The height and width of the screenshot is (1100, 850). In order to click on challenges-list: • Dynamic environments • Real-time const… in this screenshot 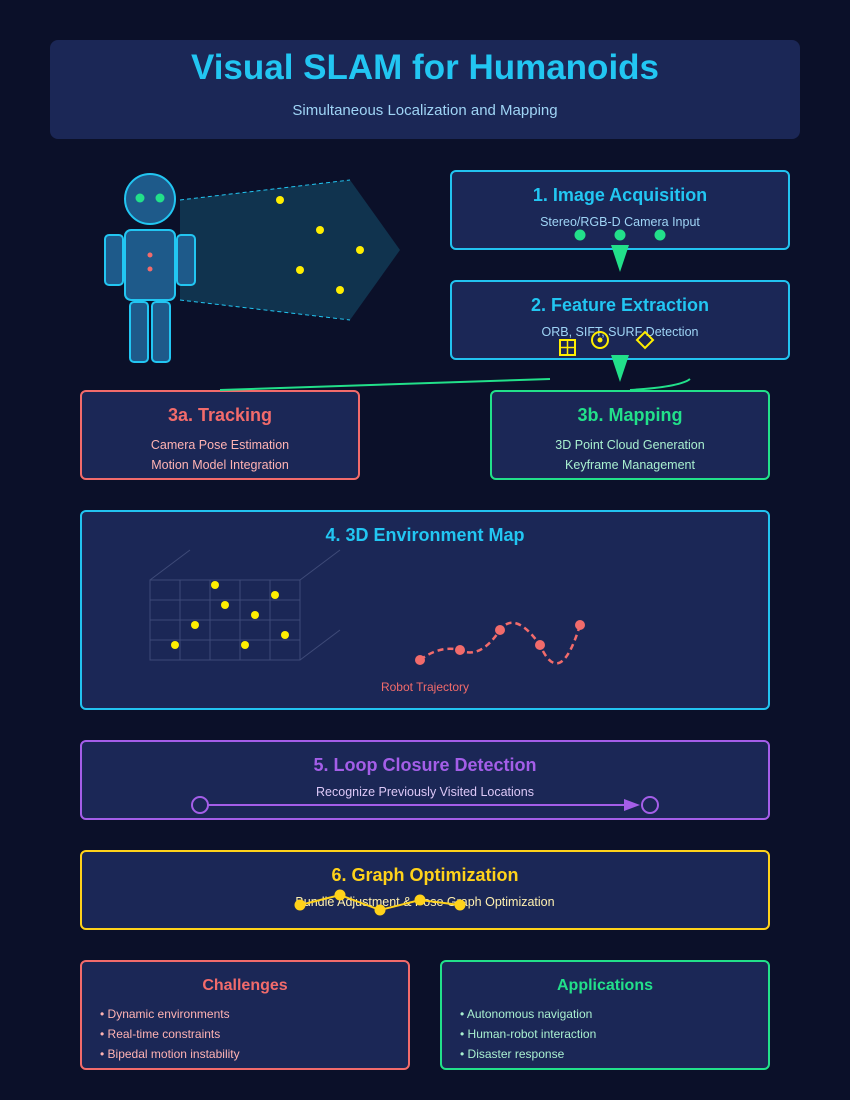, I will do `click(170, 1034)`.